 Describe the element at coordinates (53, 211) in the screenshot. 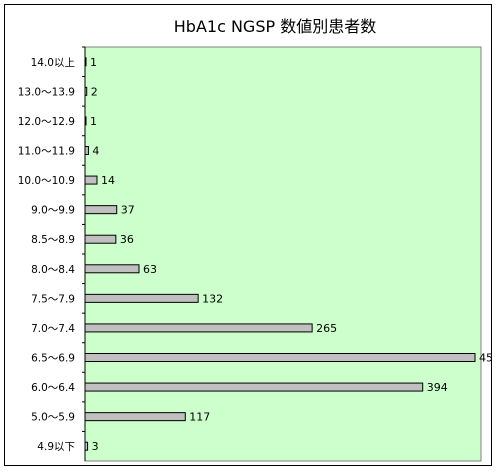

I see `category-tick-label: 9.0～9.9` at that location.